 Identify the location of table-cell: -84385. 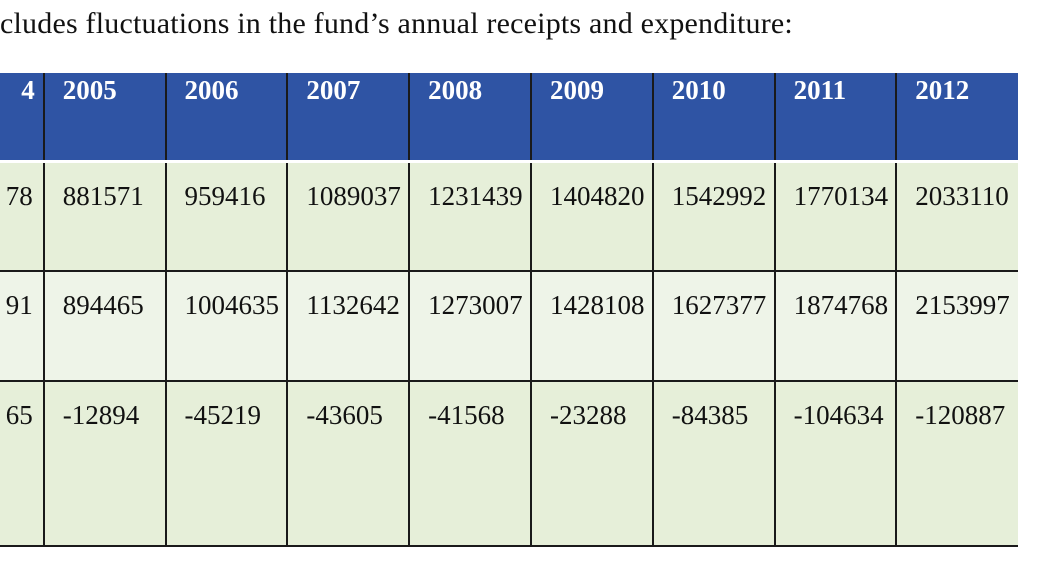
(713, 463).